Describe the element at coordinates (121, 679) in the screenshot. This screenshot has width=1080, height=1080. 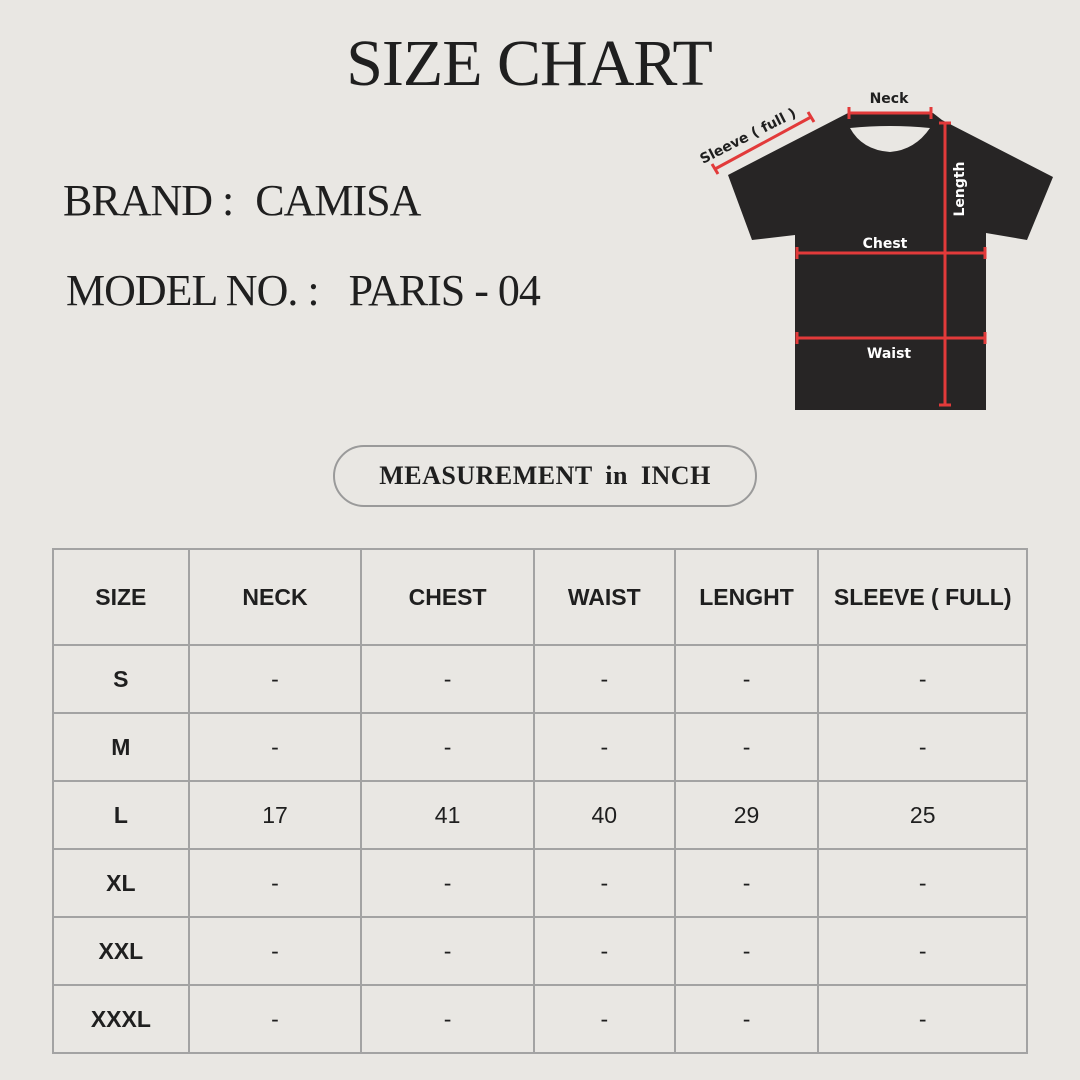
I see `size-cell: S` at that location.